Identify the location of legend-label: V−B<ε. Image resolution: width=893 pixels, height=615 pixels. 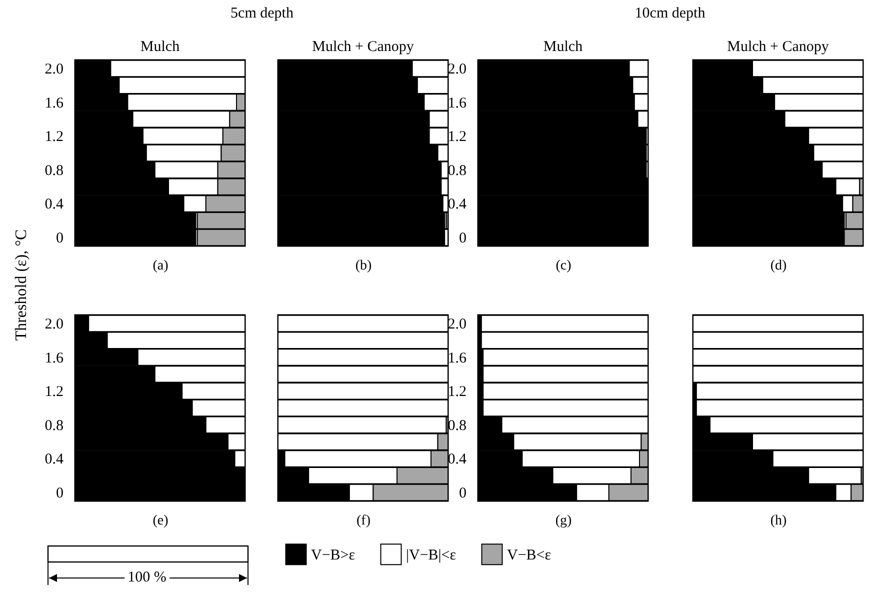
(529, 555).